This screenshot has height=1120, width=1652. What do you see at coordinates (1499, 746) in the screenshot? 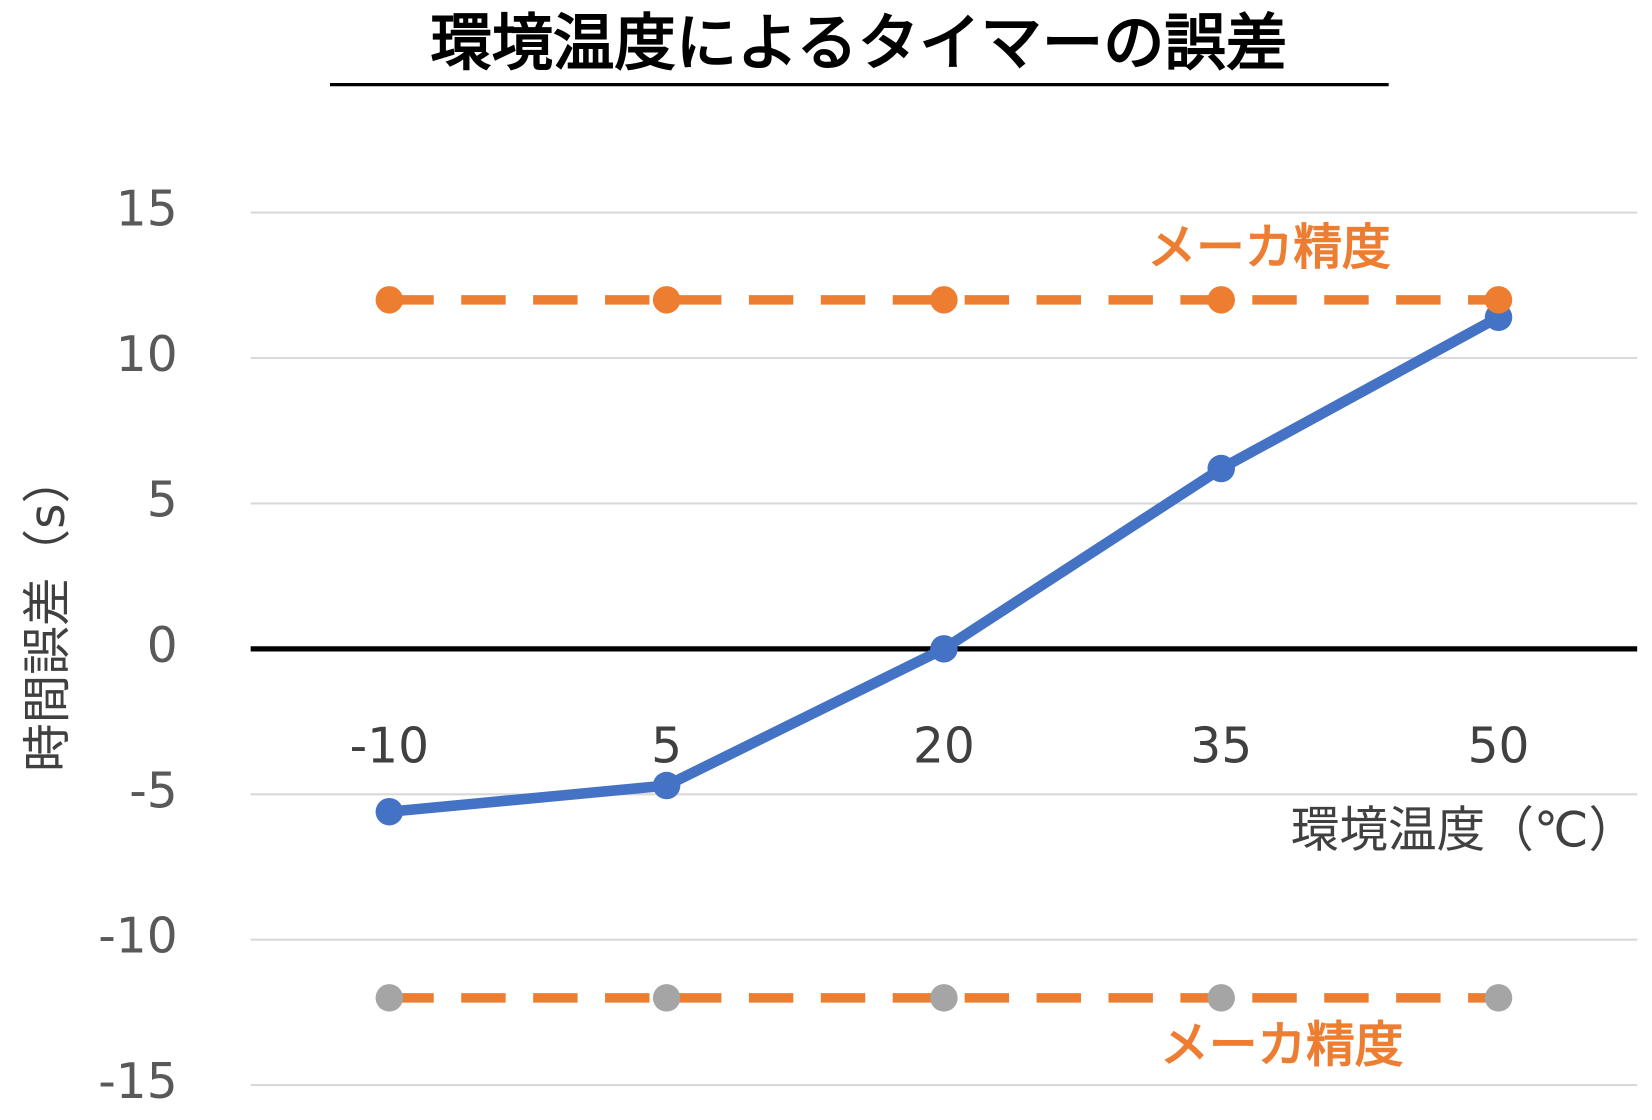
I see `x-tick-label: 50` at bounding box center [1499, 746].